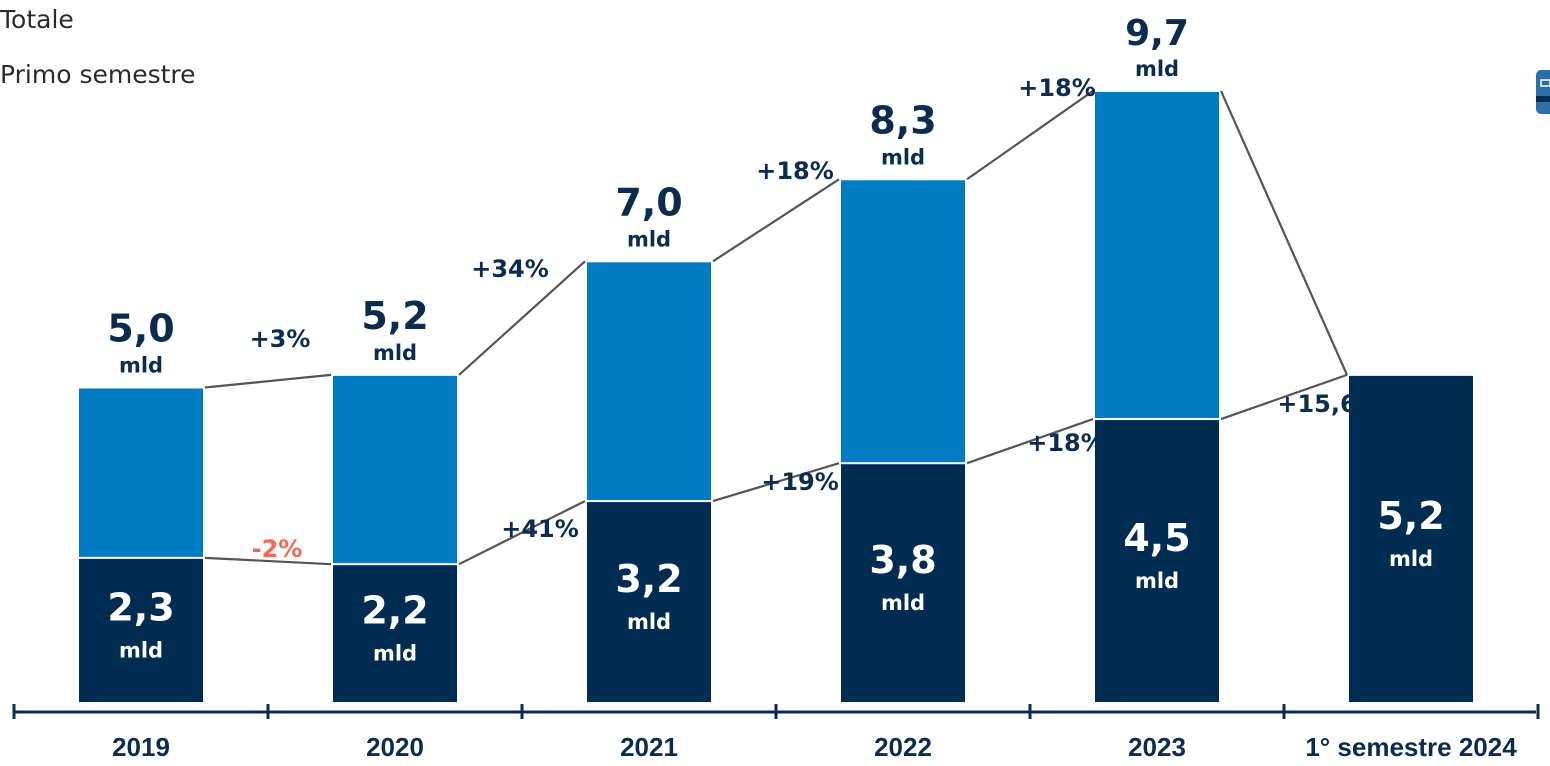 The image size is (1550, 766). What do you see at coordinates (395, 654) in the screenshot?
I see `unit-label-first-half-1: mld` at bounding box center [395, 654].